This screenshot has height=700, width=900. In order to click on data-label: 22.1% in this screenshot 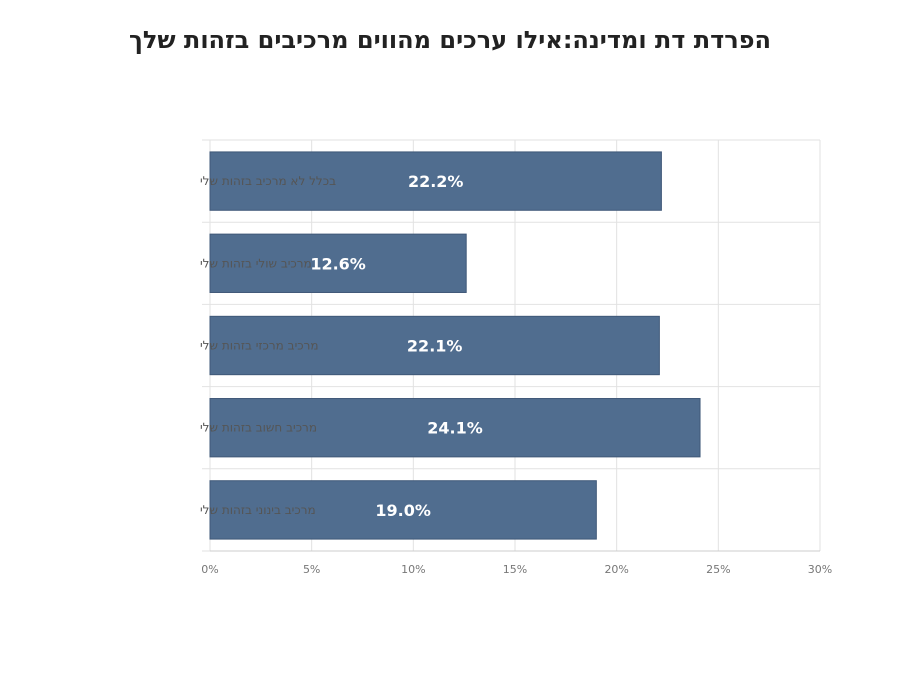, I will do `click(435, 346)`.